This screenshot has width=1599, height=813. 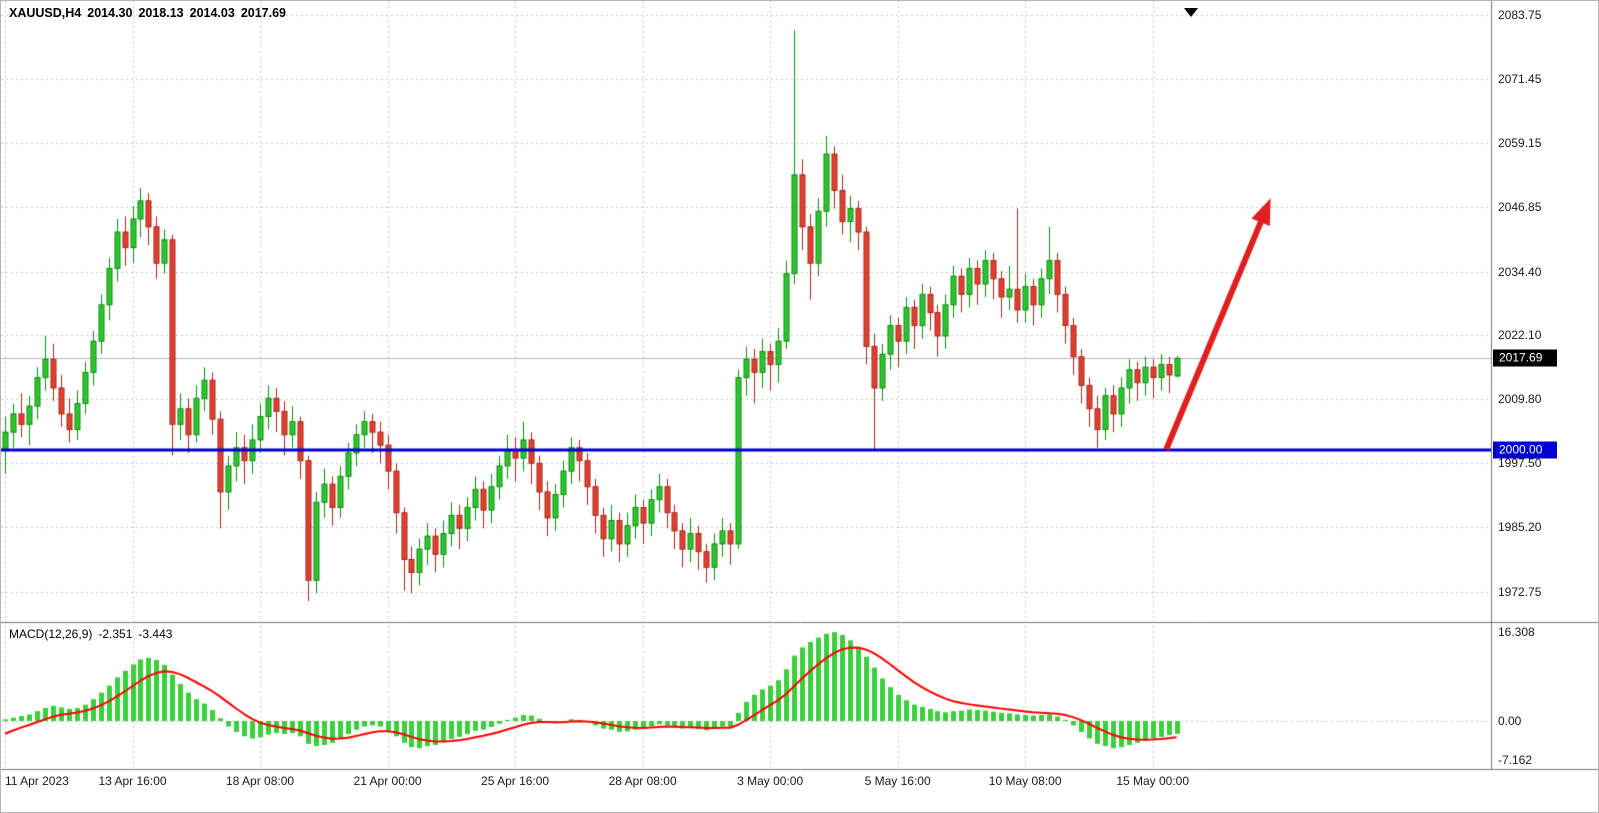 I want to click on ohlc-low-value: 2014.03, so click(x=212, y=13).